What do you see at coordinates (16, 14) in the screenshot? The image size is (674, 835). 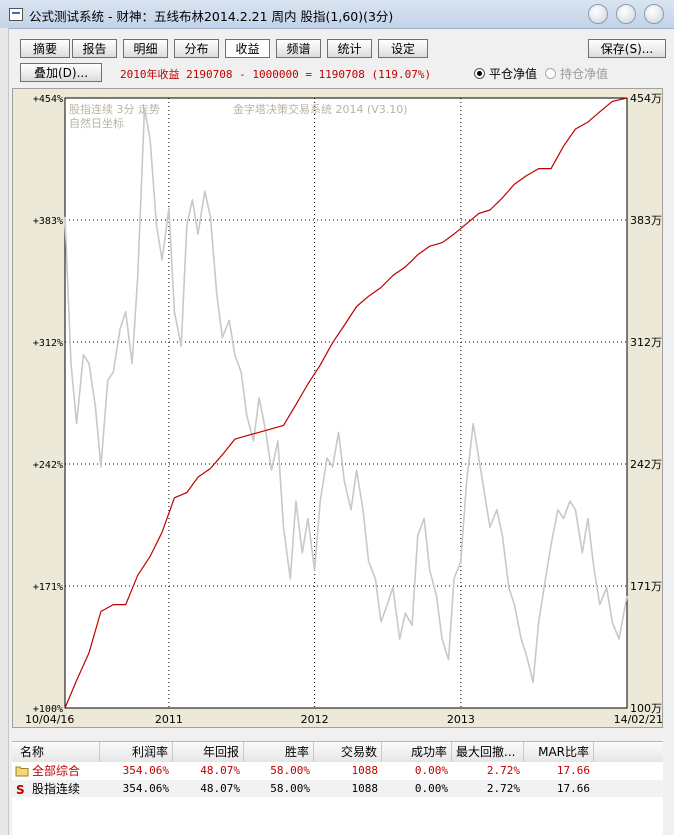 I see `app-icon` at bounding box center [16, 14].